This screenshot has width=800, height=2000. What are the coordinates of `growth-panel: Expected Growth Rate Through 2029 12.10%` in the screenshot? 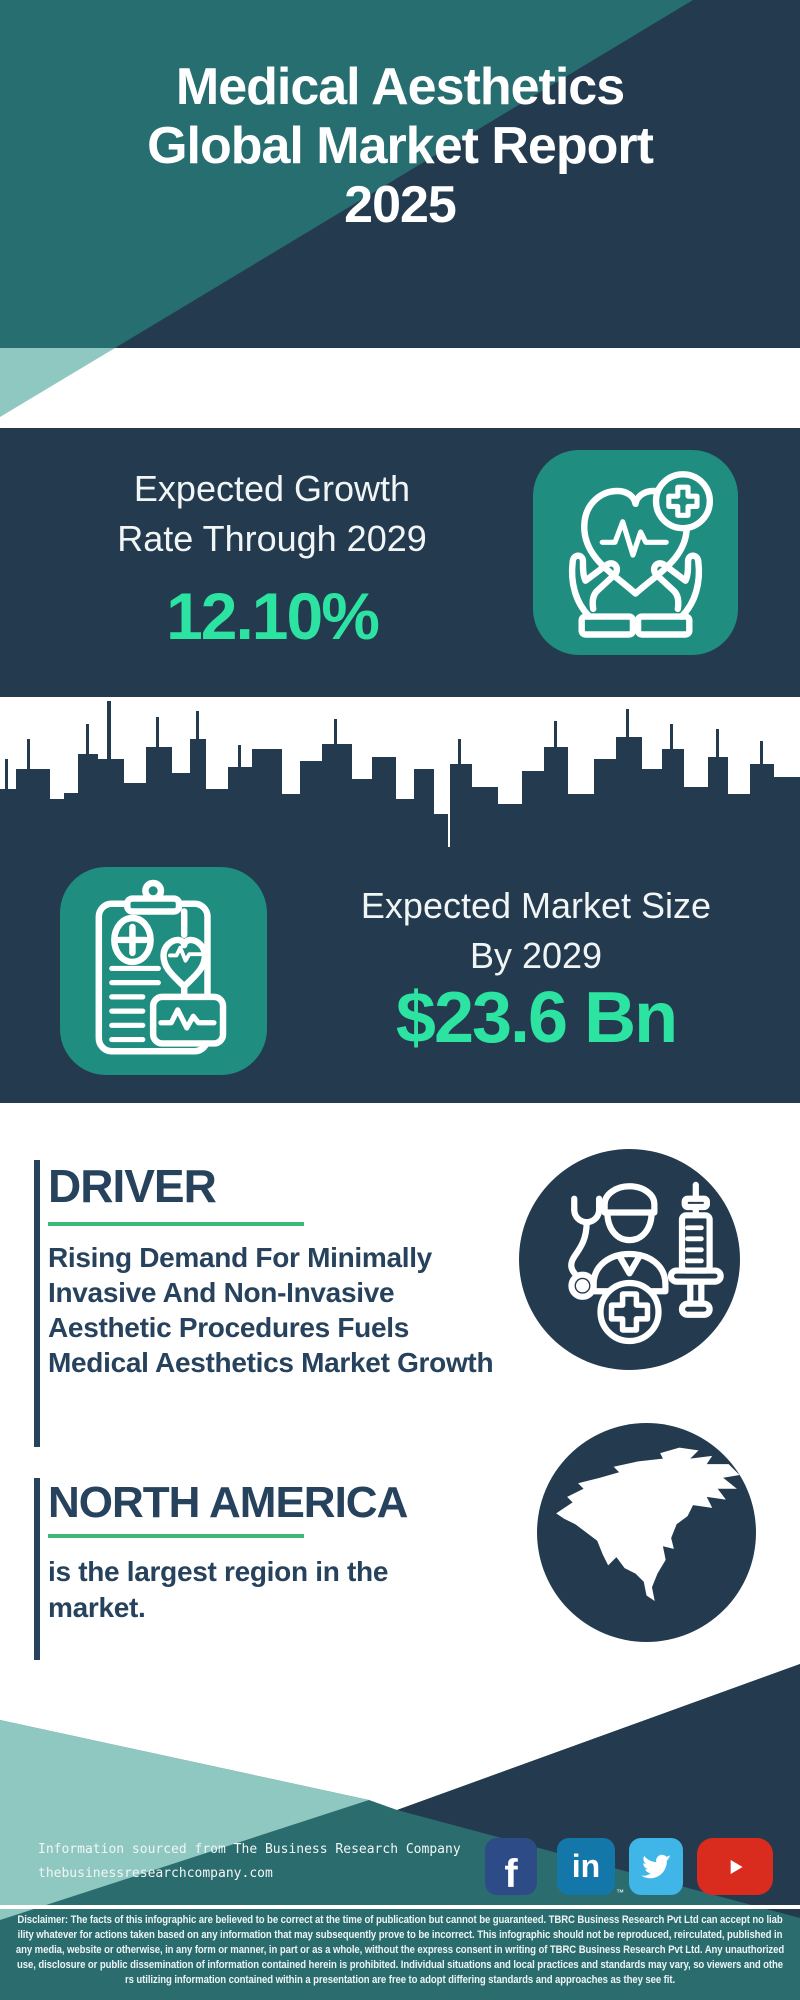 It's located at (400, 562).